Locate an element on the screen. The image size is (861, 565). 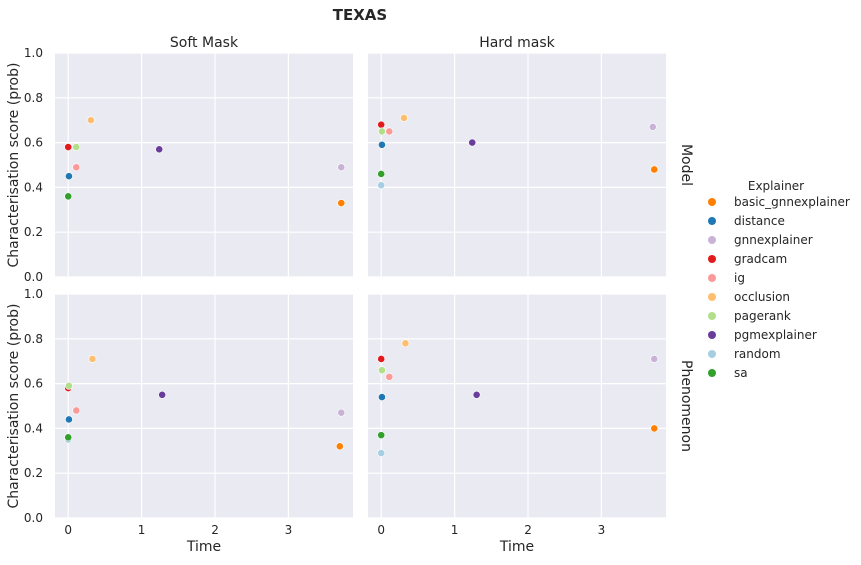
row-title: Model is located at coordinates (686, 165).